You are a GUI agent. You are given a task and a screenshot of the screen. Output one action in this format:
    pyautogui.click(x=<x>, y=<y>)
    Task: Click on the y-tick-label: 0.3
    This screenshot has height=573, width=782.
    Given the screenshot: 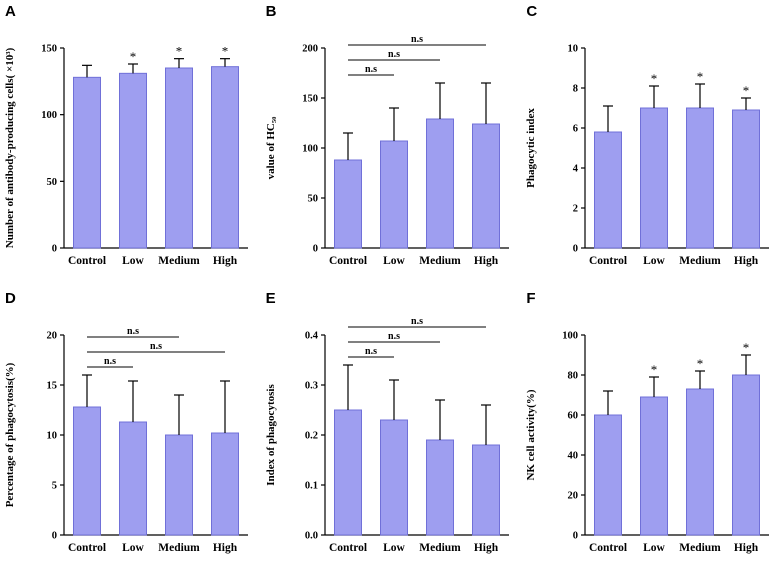 What is the action you would take?
    pyautogui.click(x=311, y=385)
    